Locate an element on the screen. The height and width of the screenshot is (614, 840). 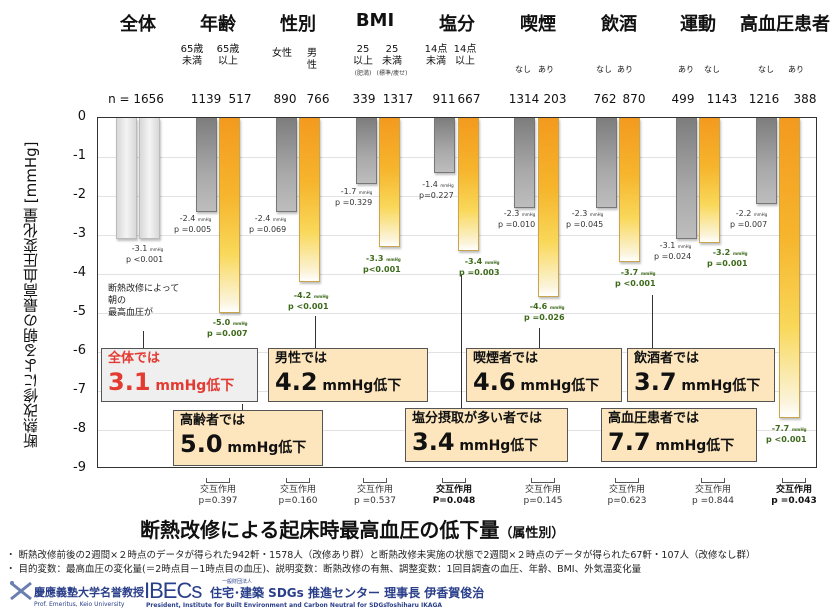
value-label: -2.3 mmHg p =0.045 is located at coordinates (584, 219).